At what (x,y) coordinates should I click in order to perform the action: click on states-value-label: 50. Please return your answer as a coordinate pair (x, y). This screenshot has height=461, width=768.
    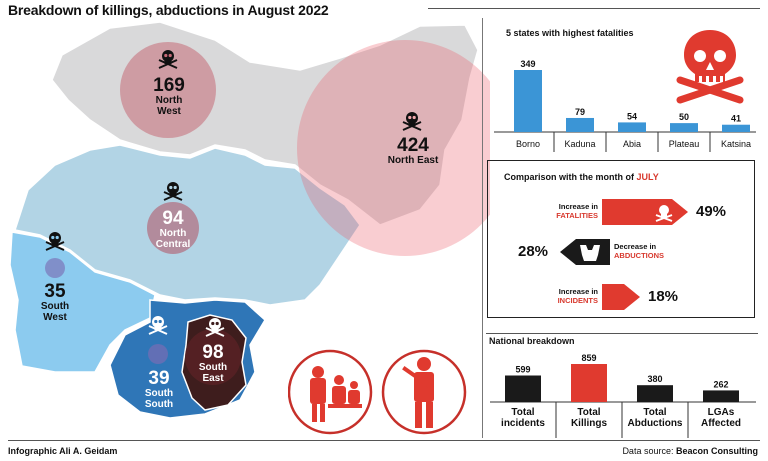
    Looking at the image, I should click on (684, 117).